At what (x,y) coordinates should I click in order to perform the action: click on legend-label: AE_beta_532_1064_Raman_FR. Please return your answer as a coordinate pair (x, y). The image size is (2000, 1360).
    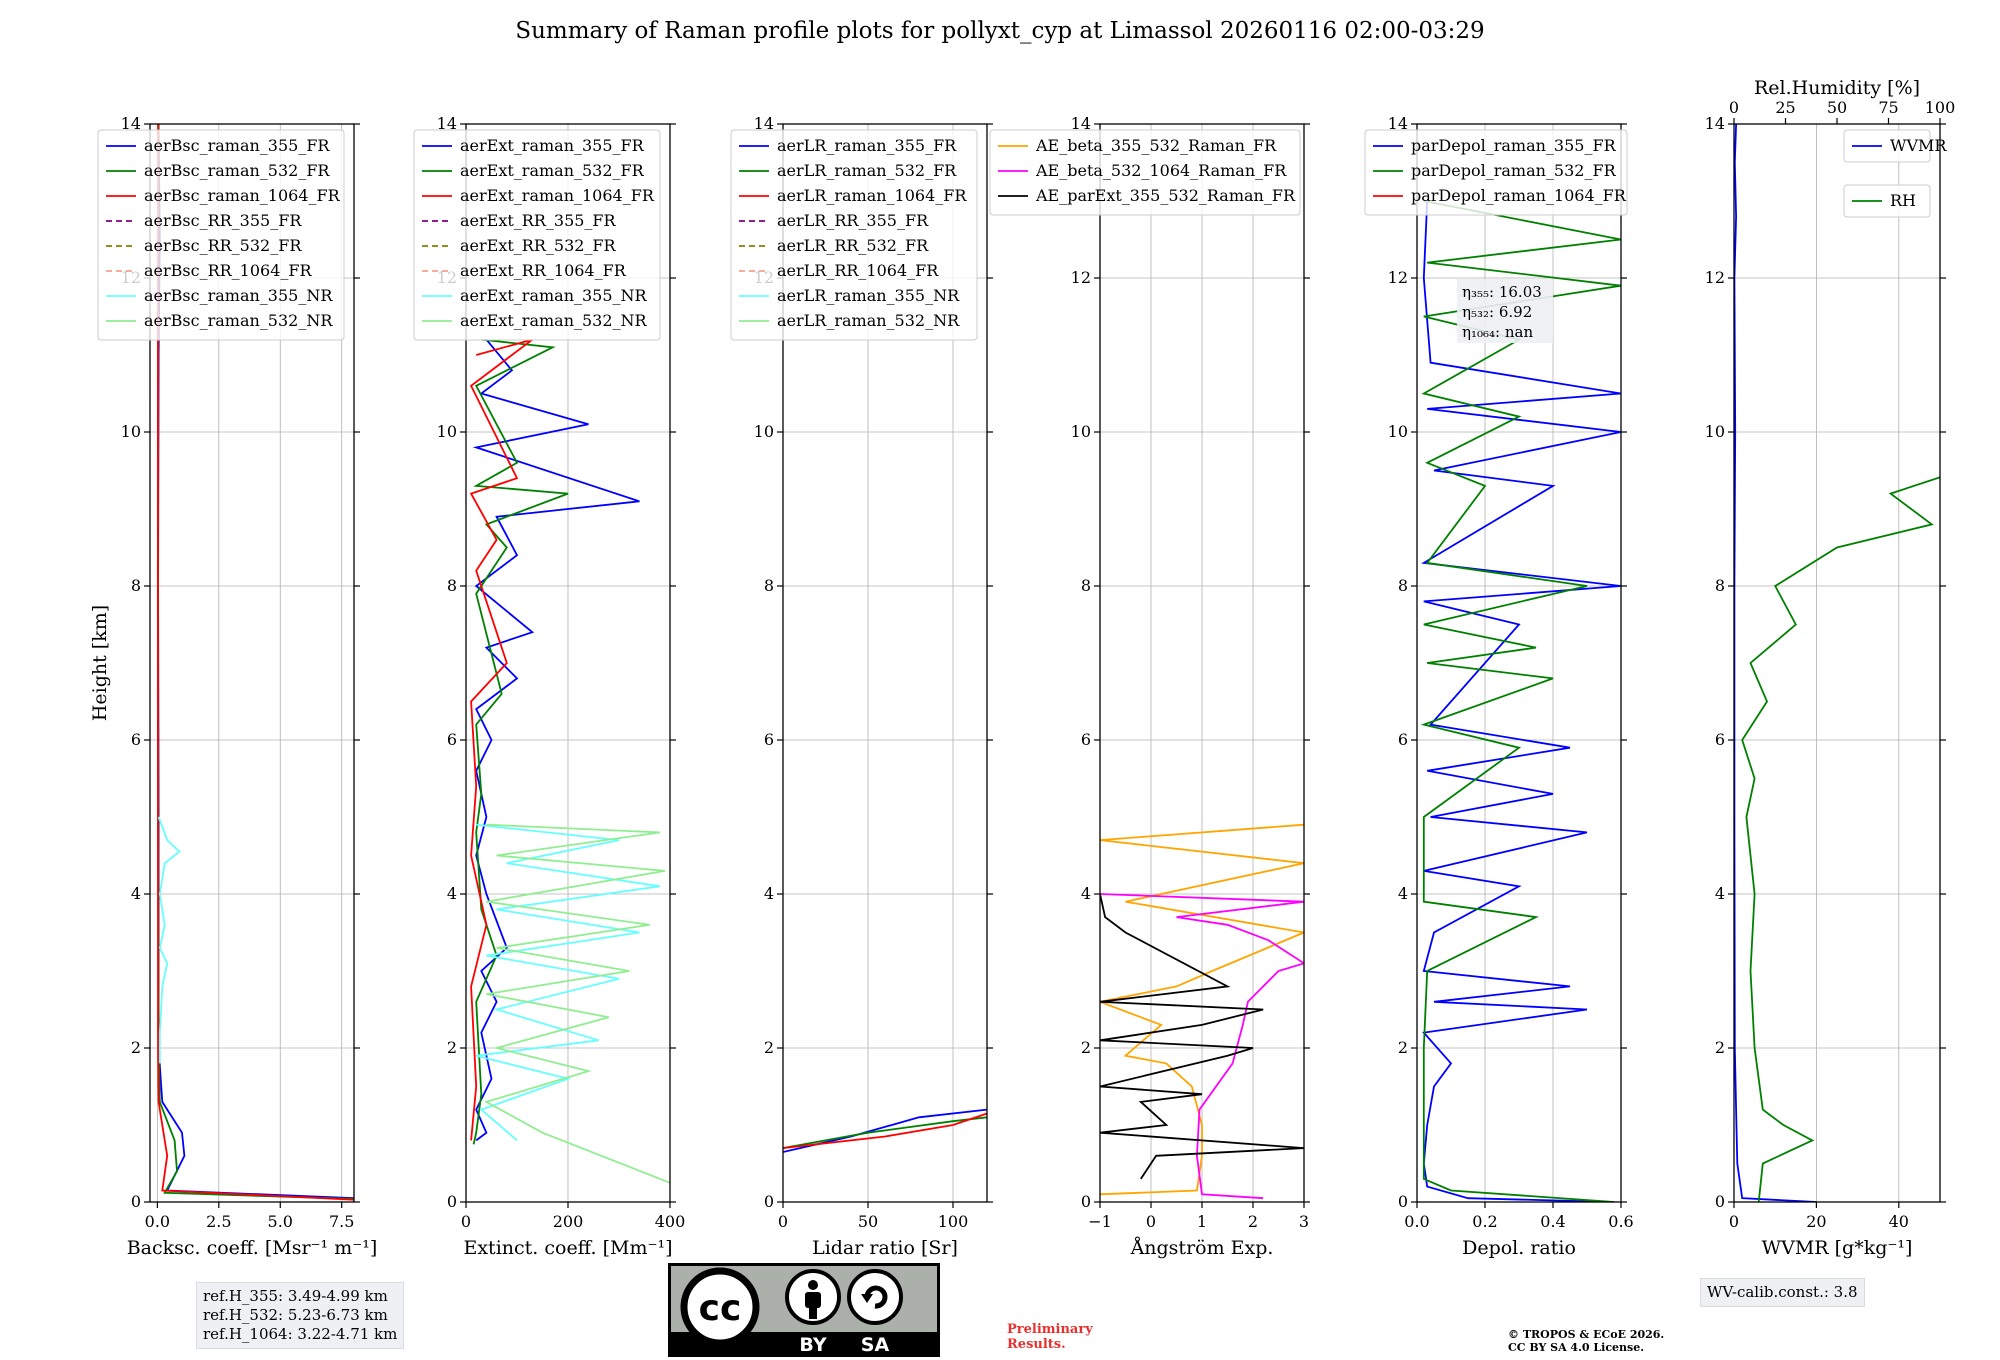
    Looking at the image, I should click on (1161, 170).